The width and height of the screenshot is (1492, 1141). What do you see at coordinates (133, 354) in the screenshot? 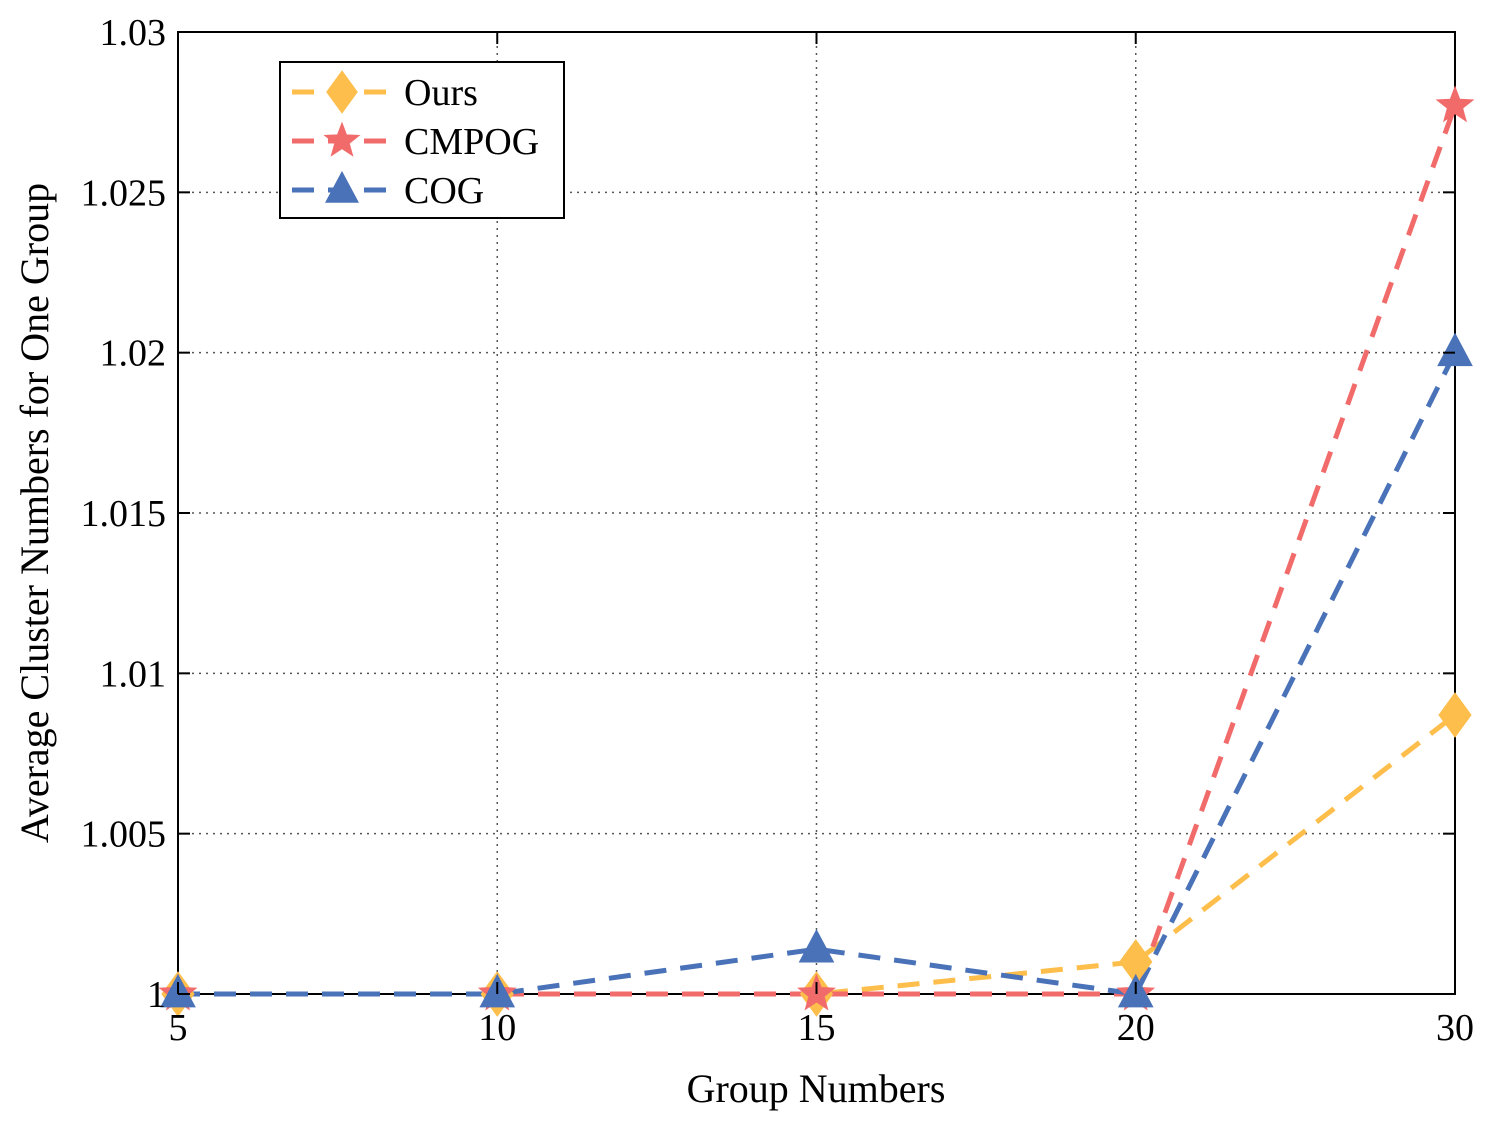
I see `y-tick-label: 1.02` at bounding box center [133, 354].